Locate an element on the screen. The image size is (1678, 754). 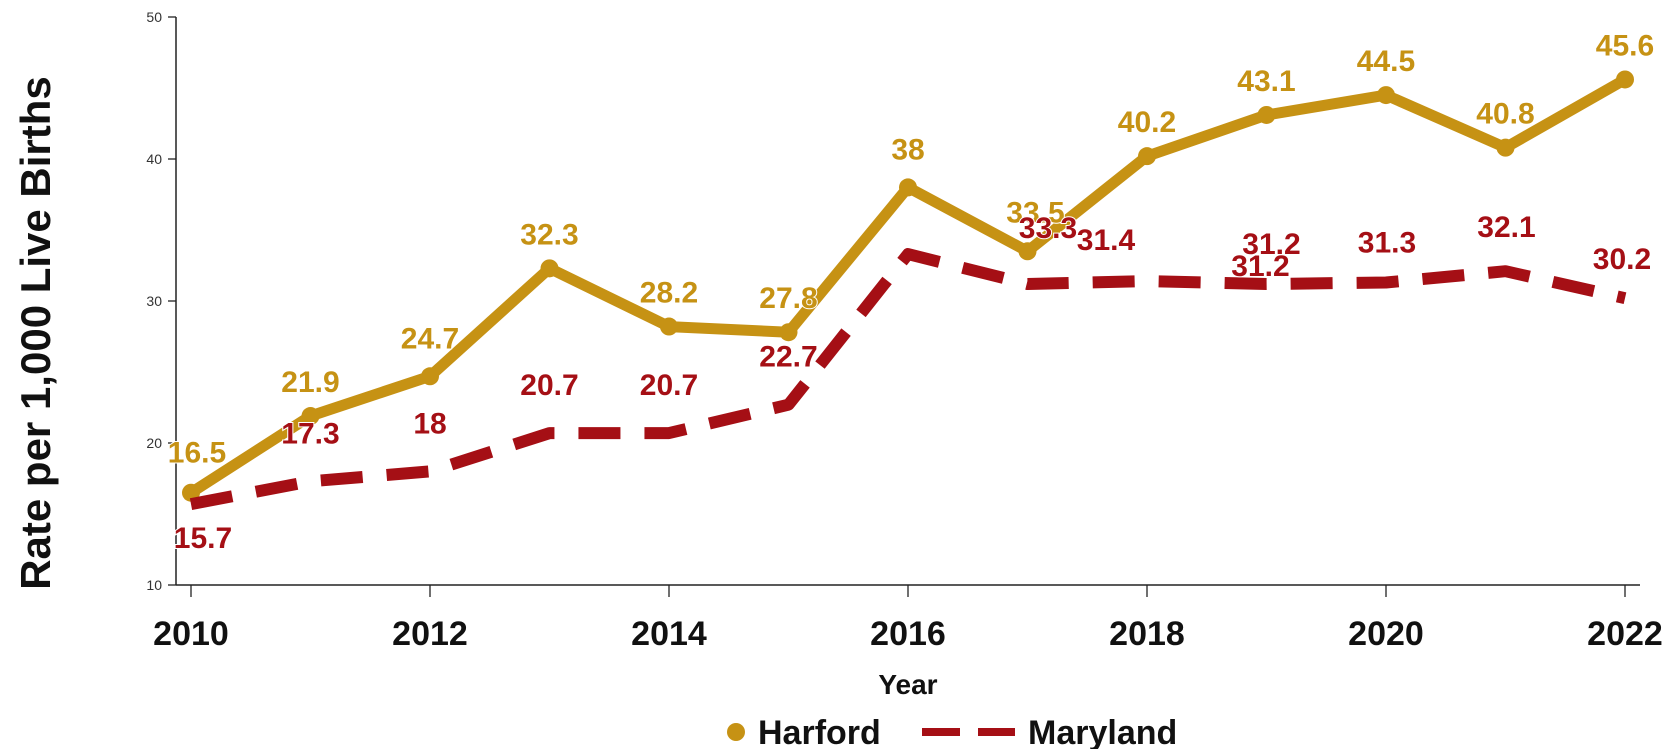
legend: Harford Maryland is located at coordinates (952, 733).